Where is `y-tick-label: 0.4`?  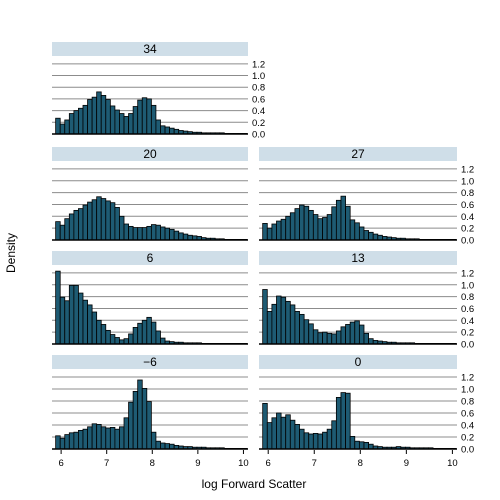 y-tick-label: 0.4 is located at coordinates (467, 426).